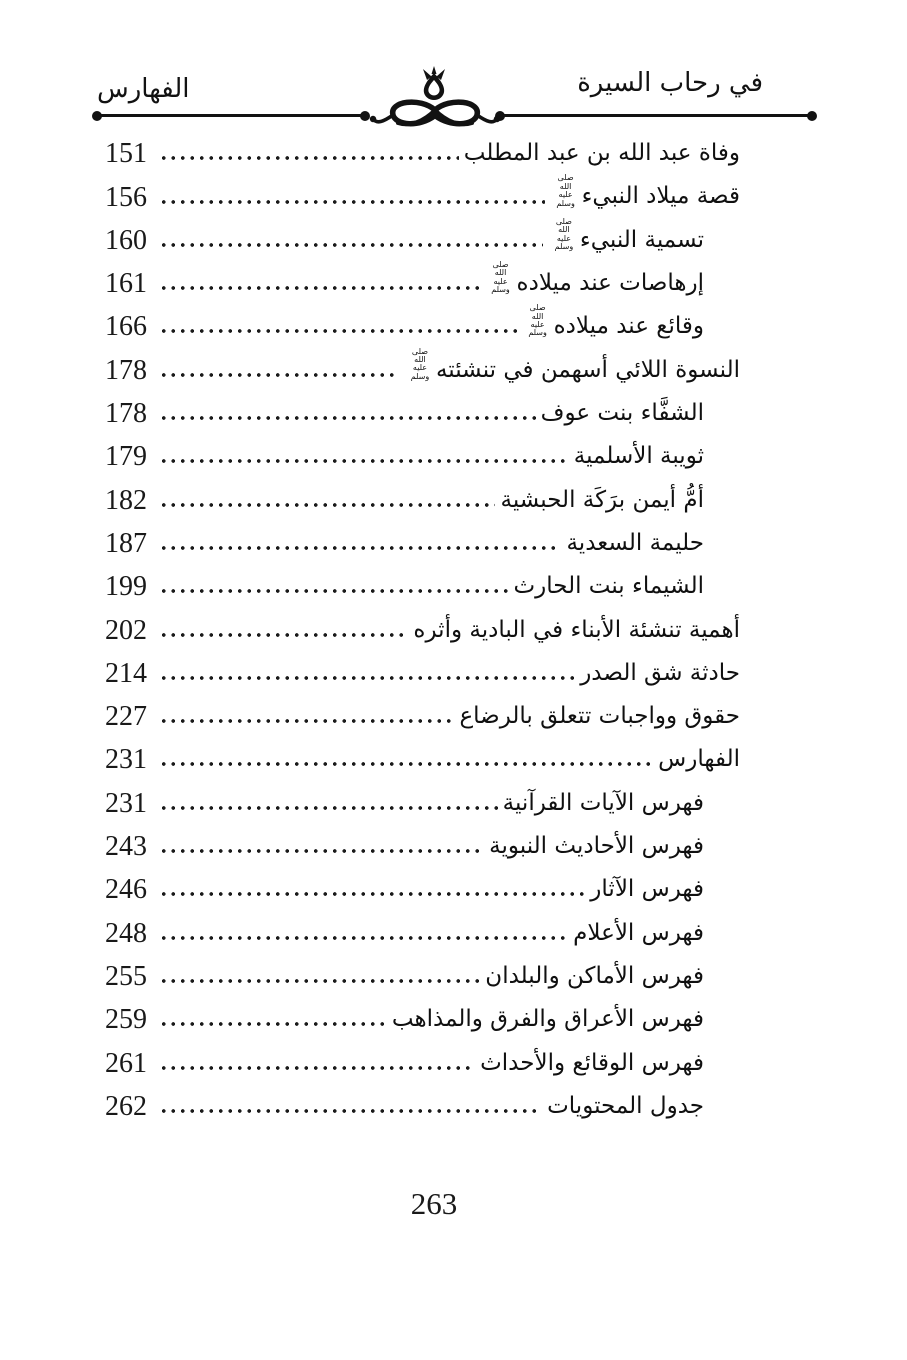 The height and width of the screenshot is (1360, 907). Describe the element at coordinates (126, 457) in the screenshot. I see `toc-page-number: 179` at that location.